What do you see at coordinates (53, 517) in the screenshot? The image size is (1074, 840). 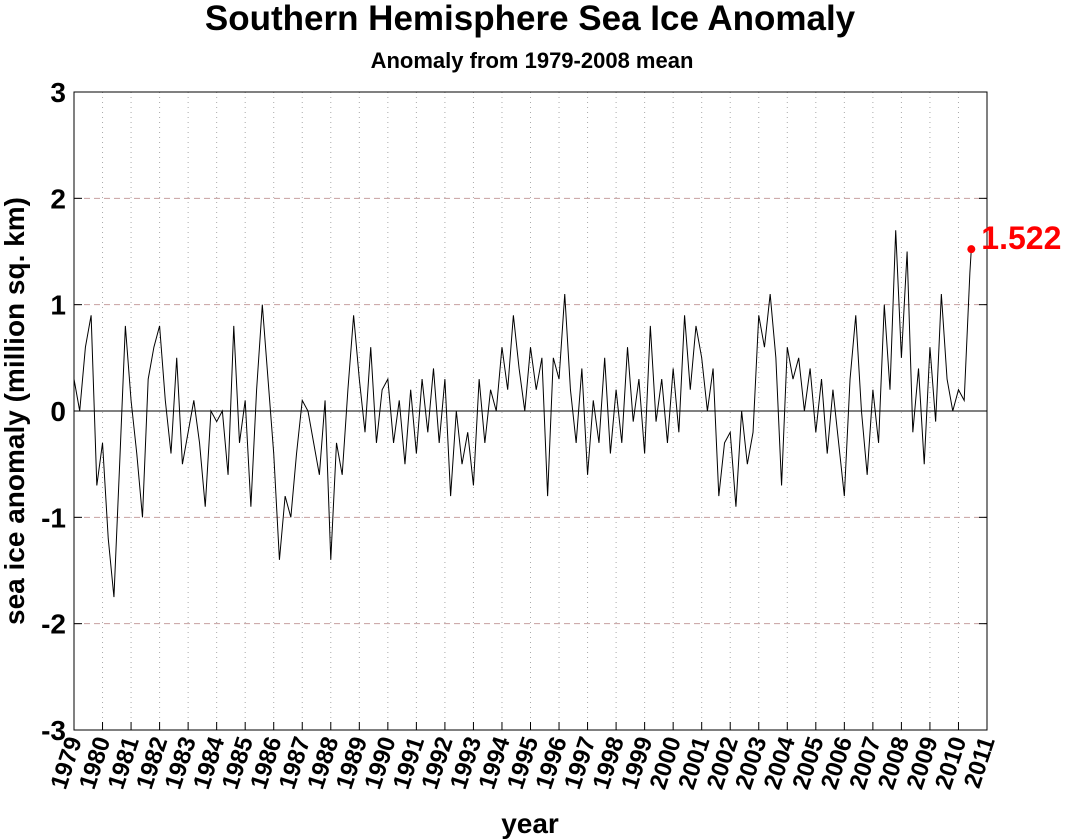 I see `y-tick-label: -1` at bounding box center [53, 517].